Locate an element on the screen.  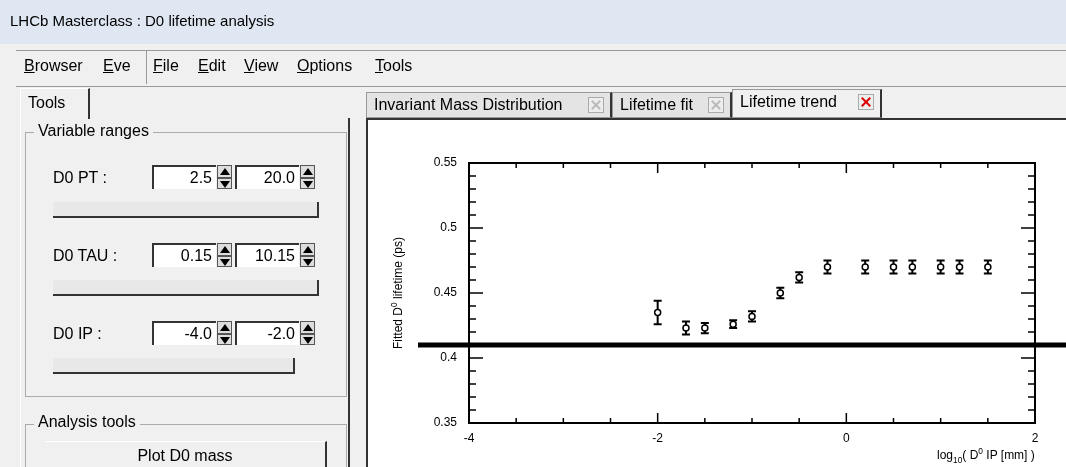
text: Lifetime trend is located at coordinates (807, 103).